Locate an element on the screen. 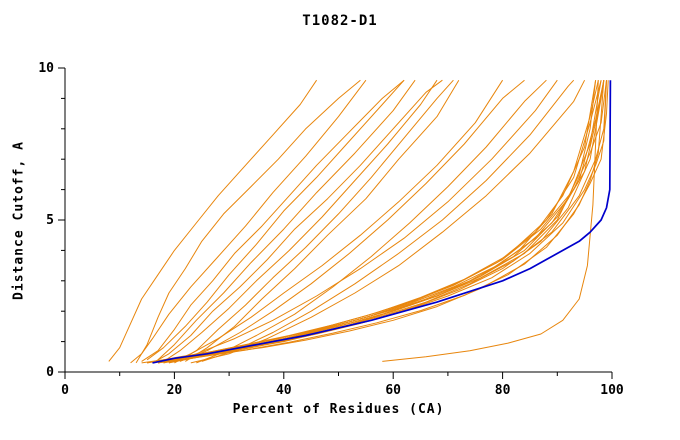  y-axis-title: Distance Cutoff, A is located at coordinates (19, 220).